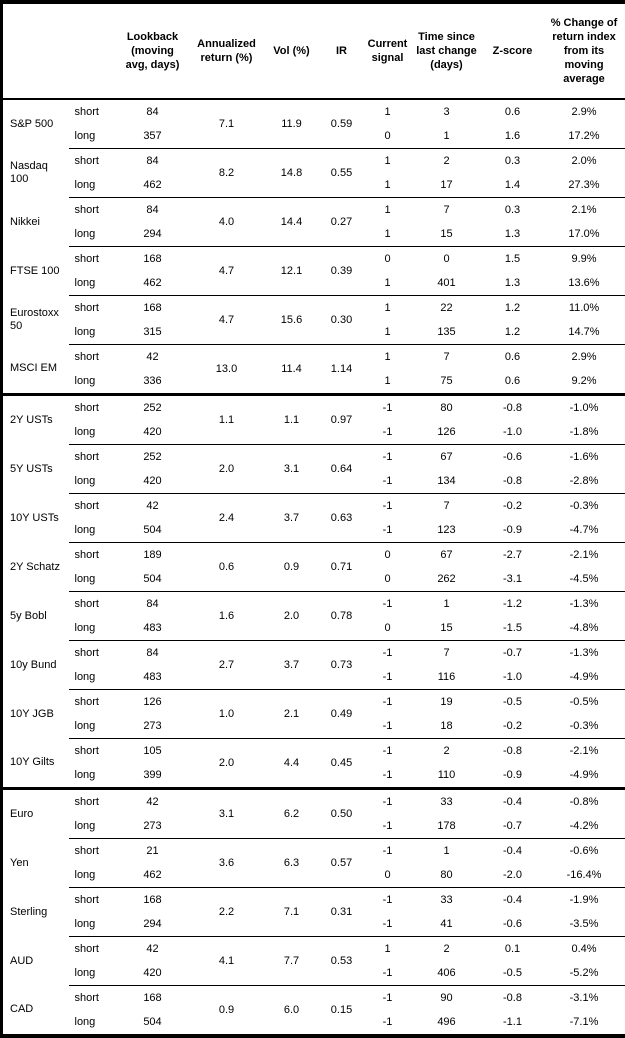 This screenshot has width=625, height=1038. Describe the element at coordinates (447, 973) in the screenshot. I see `time-since-change-value: 406` at that location.